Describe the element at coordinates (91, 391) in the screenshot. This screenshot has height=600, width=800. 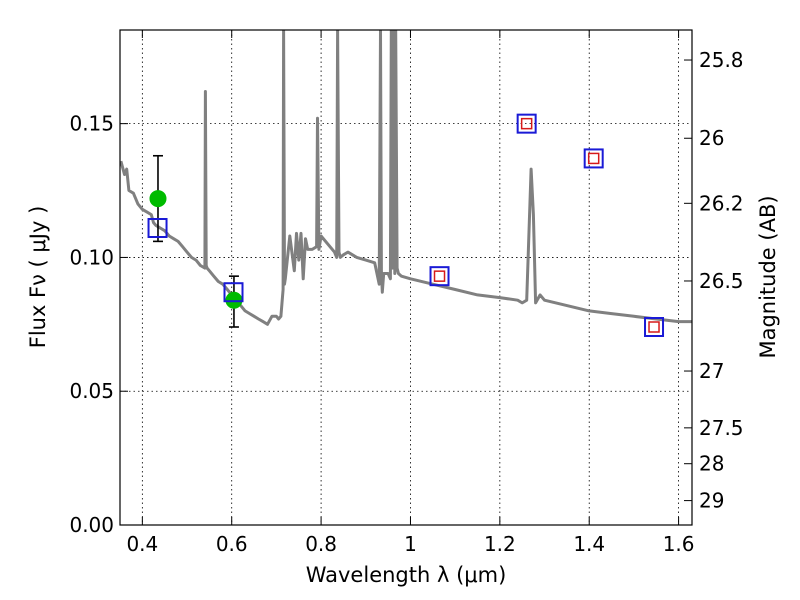
I see `y-tick-label: 0.05` at that location.